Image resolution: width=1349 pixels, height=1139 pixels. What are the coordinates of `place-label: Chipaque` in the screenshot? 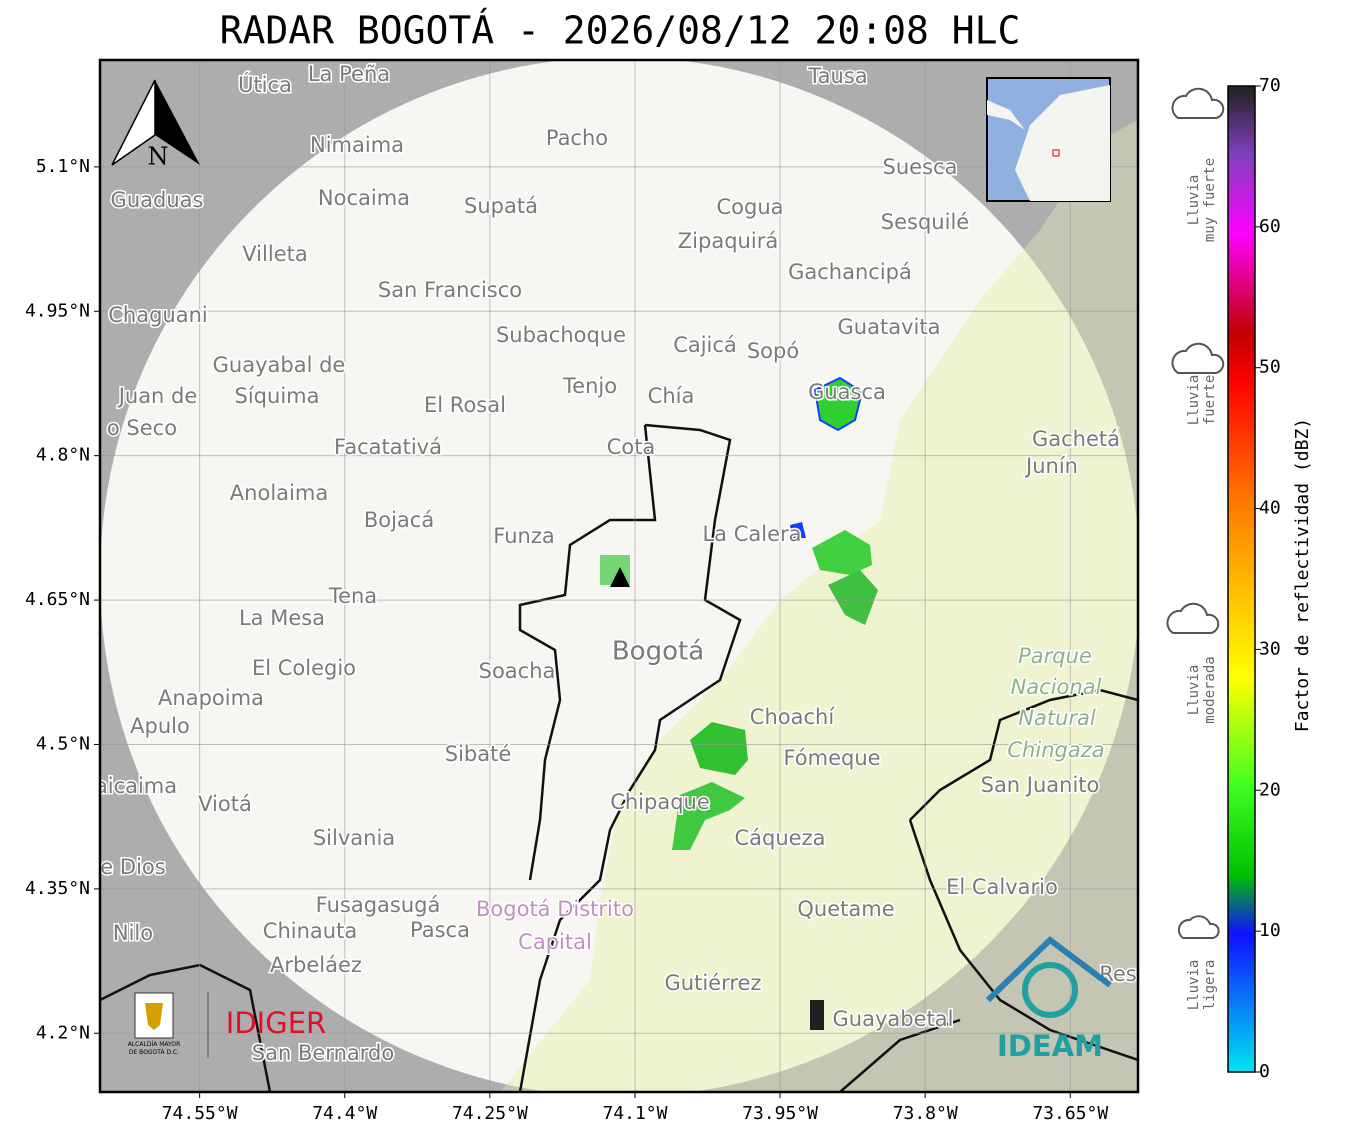 It's located at (660, 802).